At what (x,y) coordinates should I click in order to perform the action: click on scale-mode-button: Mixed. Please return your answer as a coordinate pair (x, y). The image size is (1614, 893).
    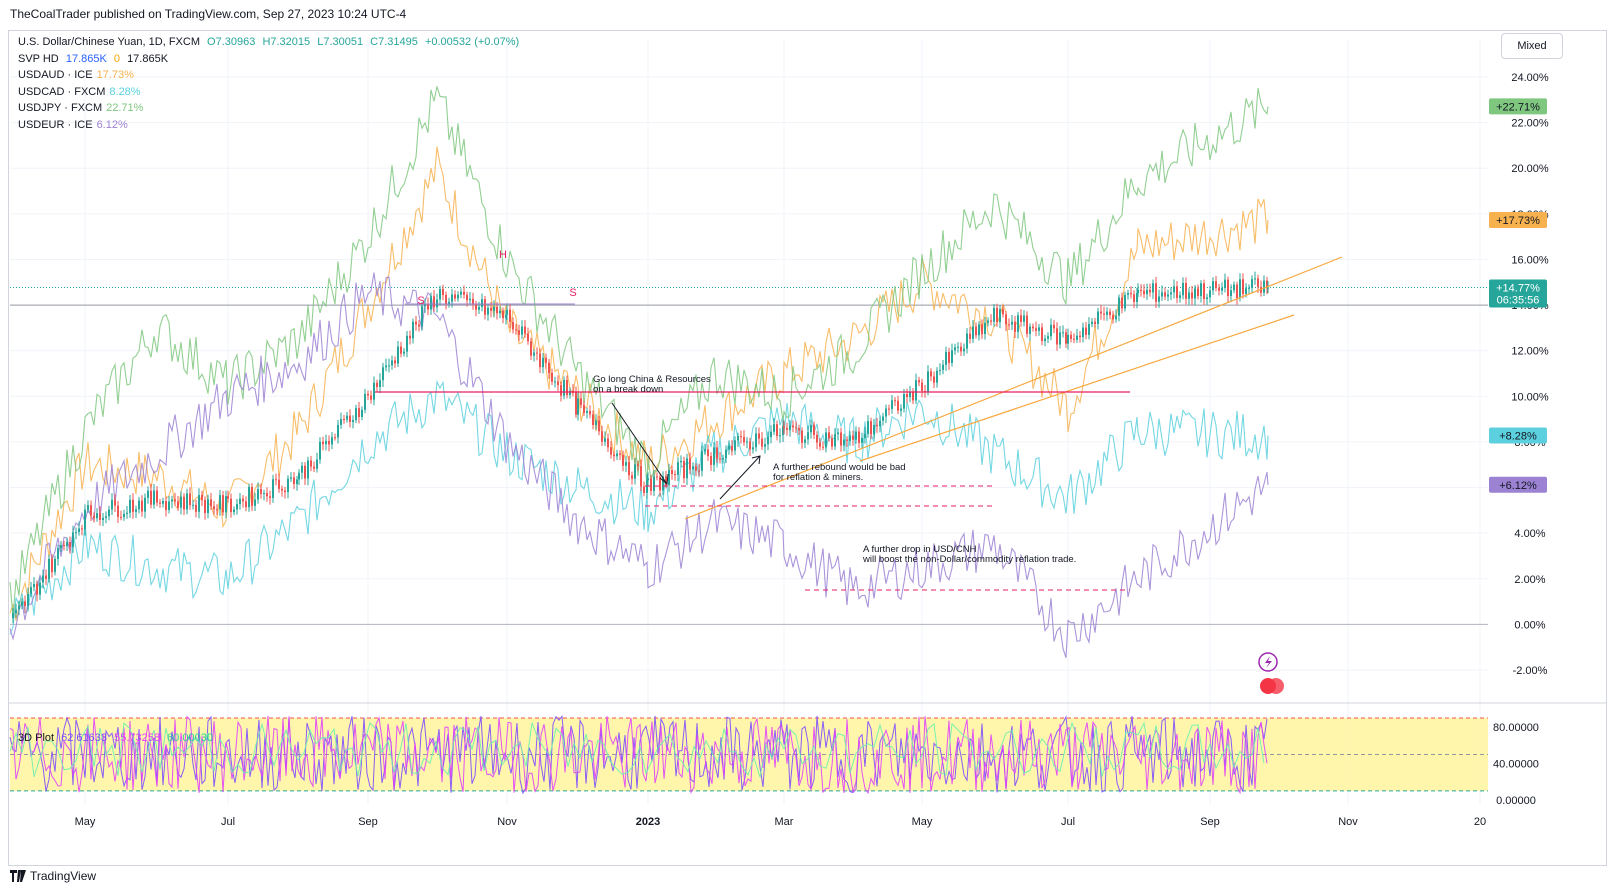
    Looking at the image, I should click on (1532, 46).